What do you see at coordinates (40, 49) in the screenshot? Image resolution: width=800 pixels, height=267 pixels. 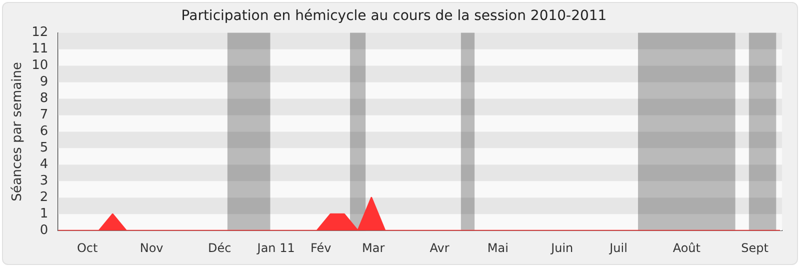 I see `y-tick-label: 11` at bounding box center [40, 49].